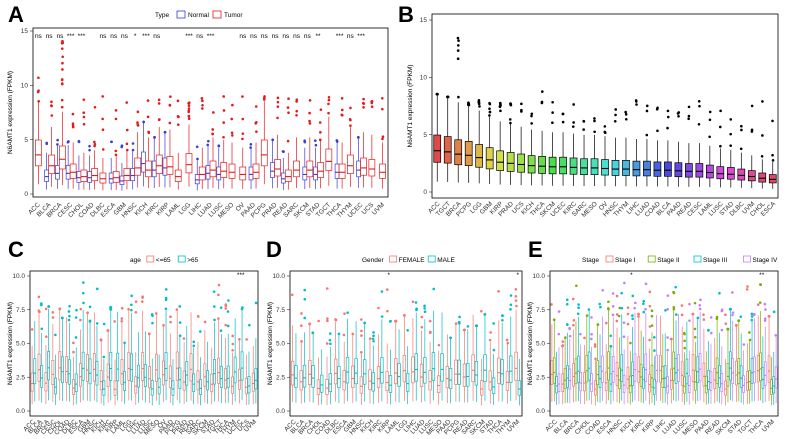 This screenshot has height=439, width=786. I want to click on panel-label: C, so click(16, 249).